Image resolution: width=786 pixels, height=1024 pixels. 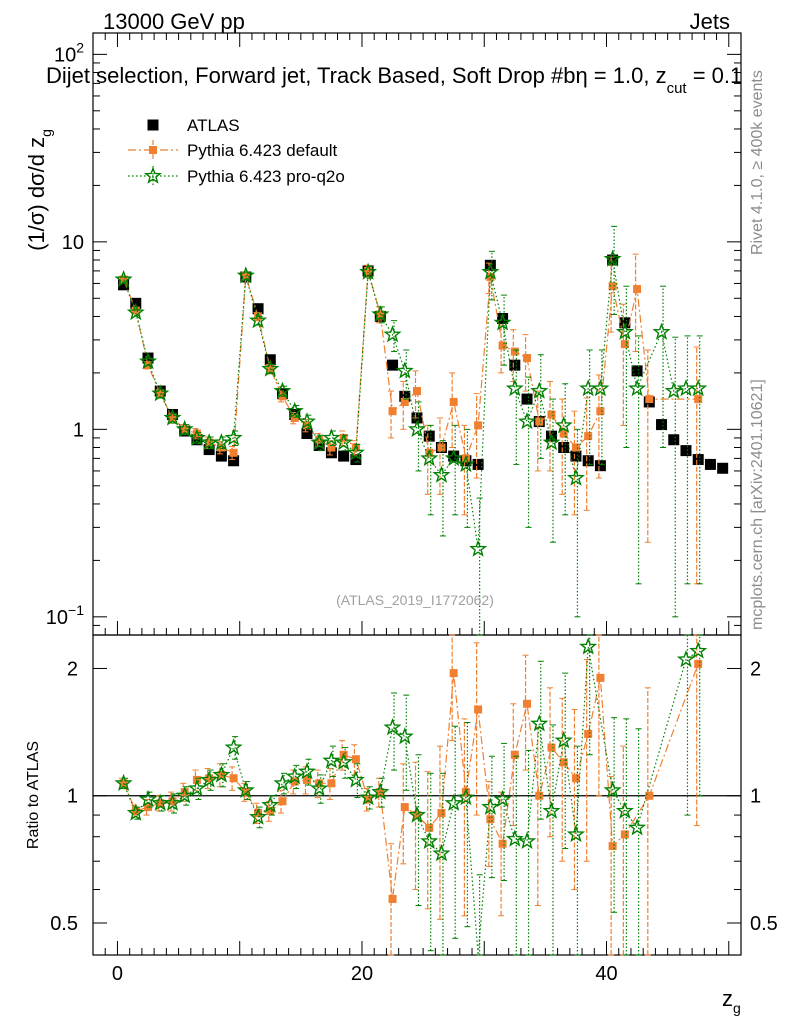 I want to click on x-tick-label: 40, so click(x=606, y=974).